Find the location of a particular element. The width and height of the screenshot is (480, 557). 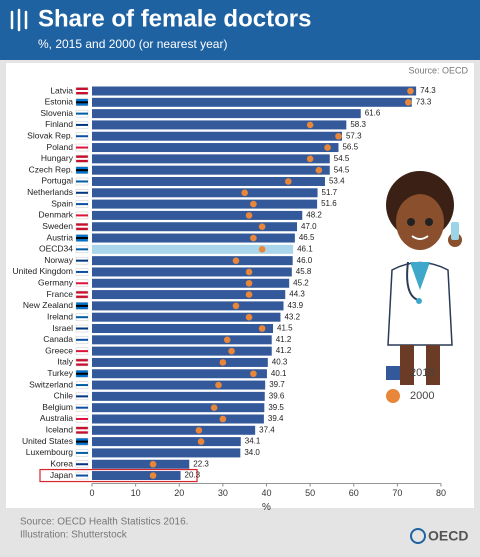

category-label: United States is located at coordinates (47, 441).